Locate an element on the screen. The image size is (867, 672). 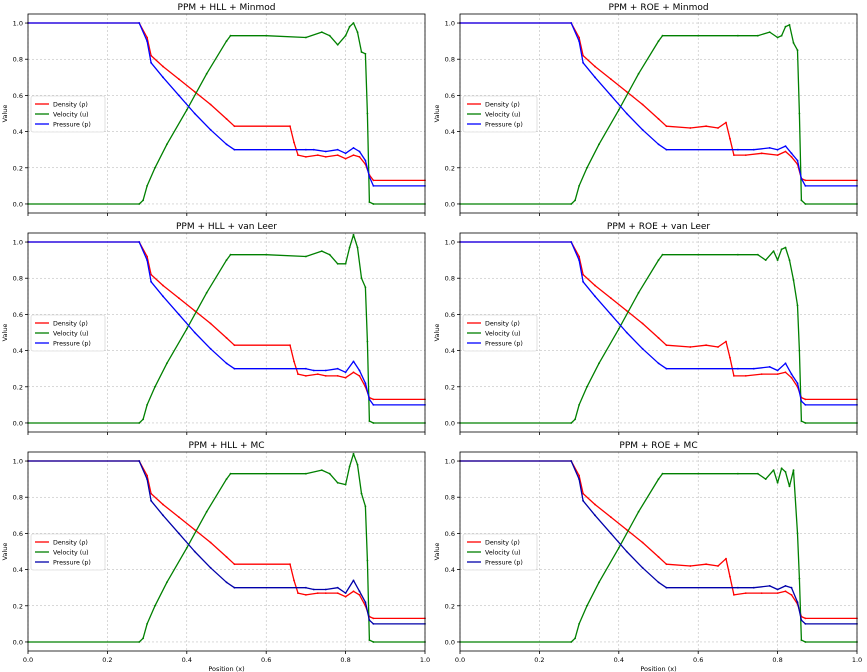
x-tick-label: 0.6 is located at coordinates (266, 660).